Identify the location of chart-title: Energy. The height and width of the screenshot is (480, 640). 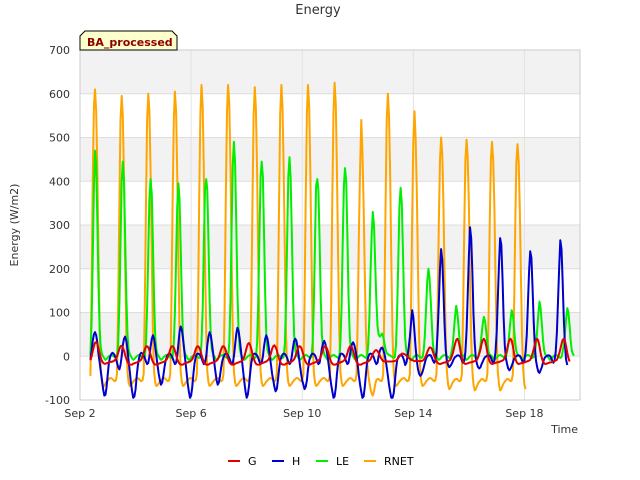
(318, 10).